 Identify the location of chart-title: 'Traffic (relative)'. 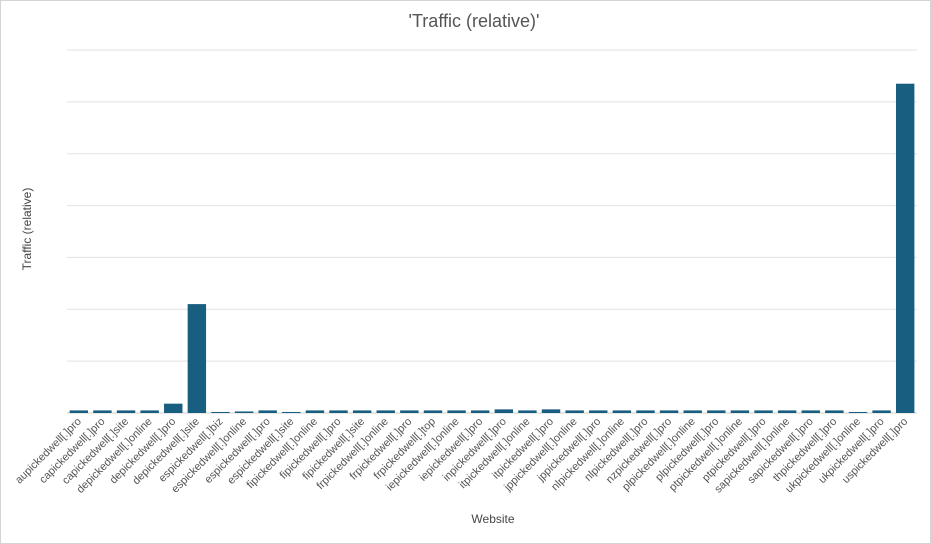
(474, 21).